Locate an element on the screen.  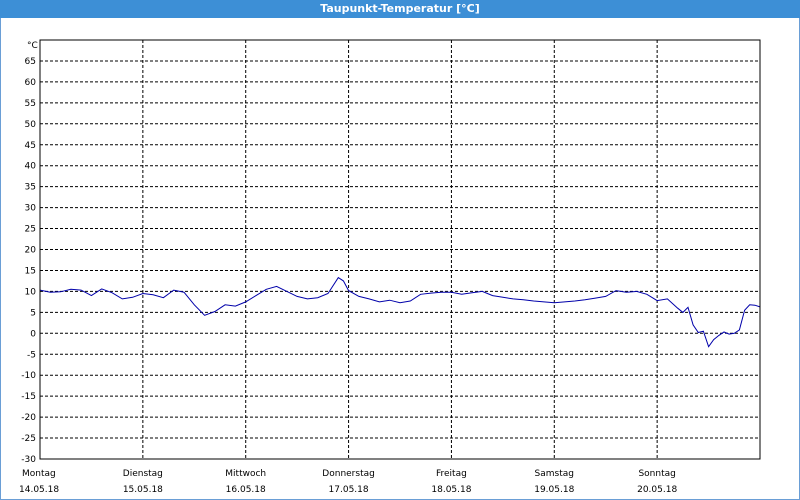
y-tick-label: -15 is located at coordinates (28, 397).